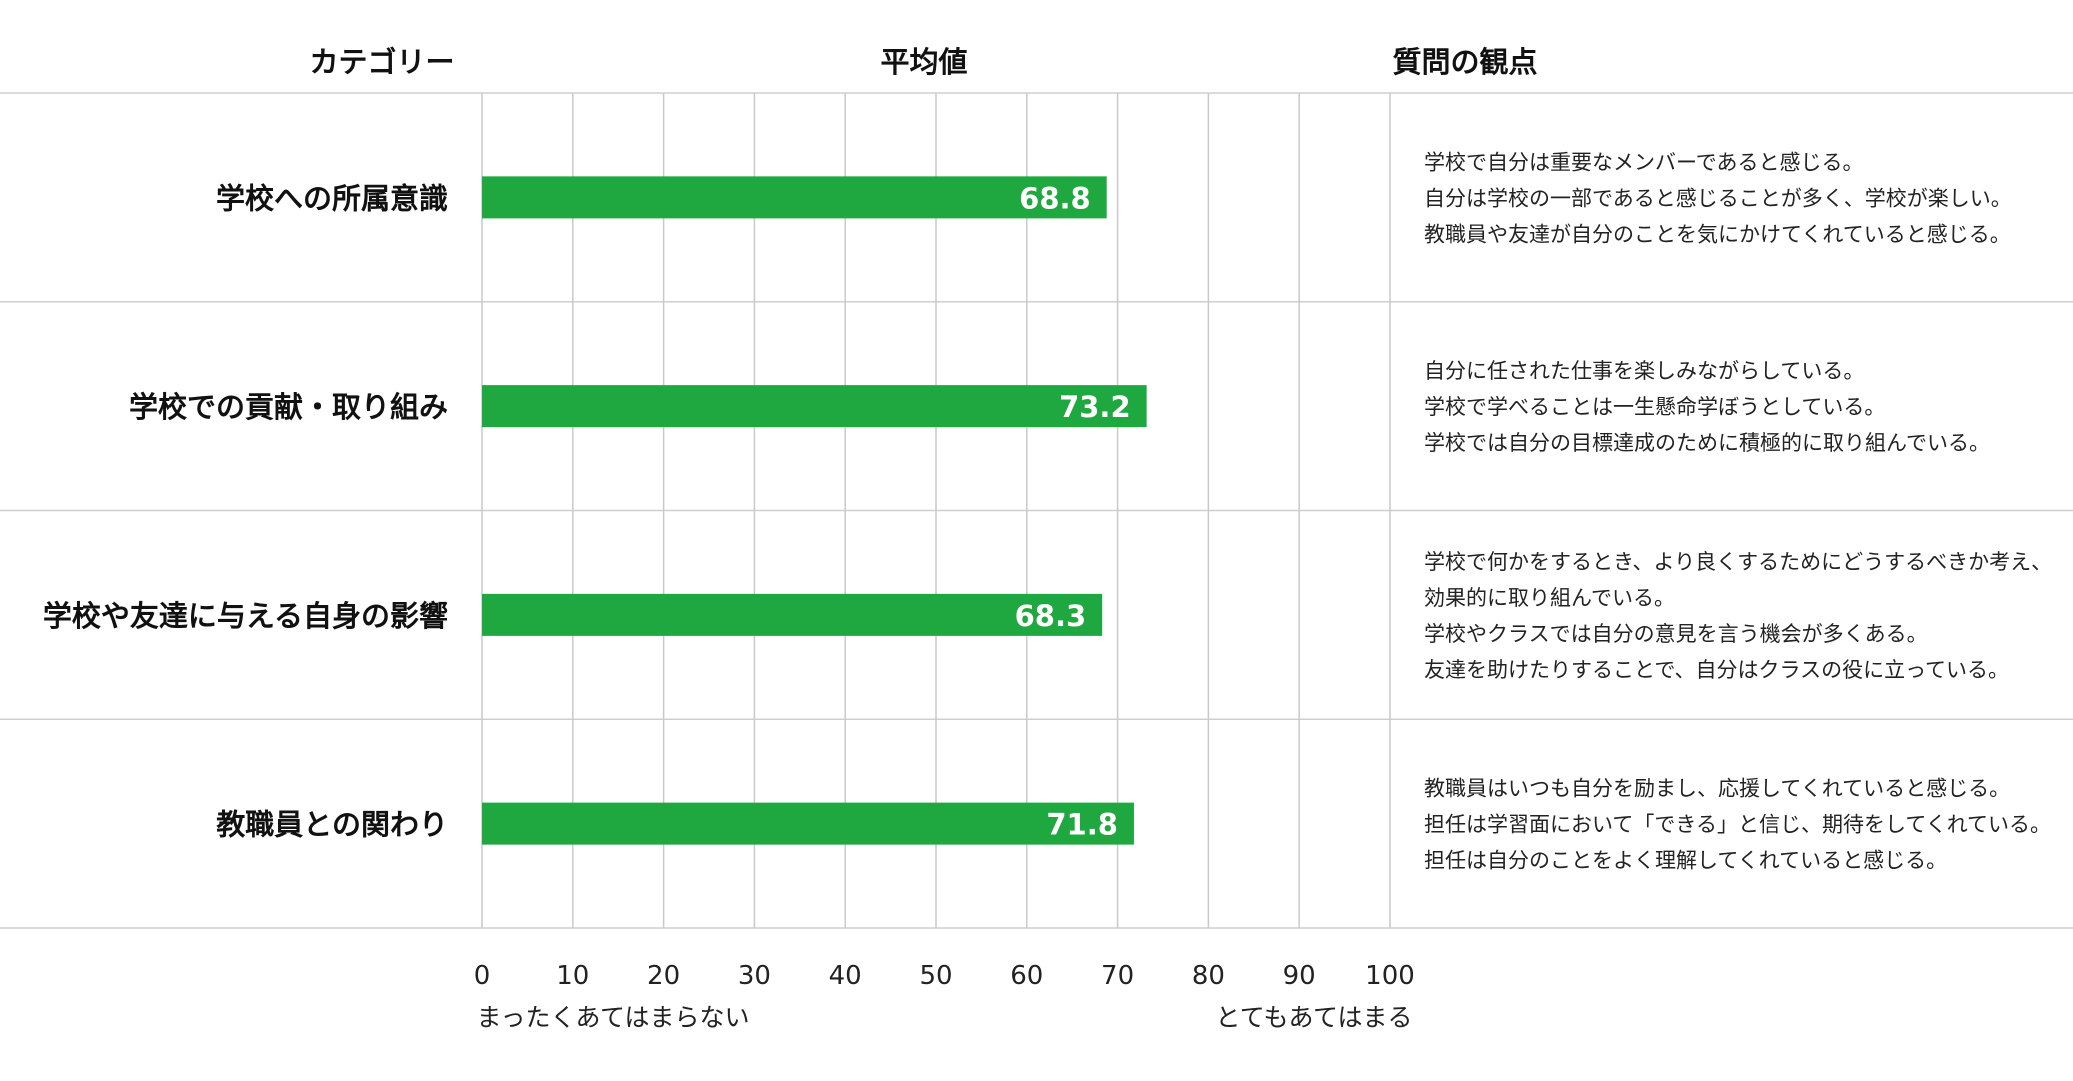  What do you see at coordinates (572, 976) in the screenshot?
I see `x-tick-label-10: 10` at bounding box center [572, 976].